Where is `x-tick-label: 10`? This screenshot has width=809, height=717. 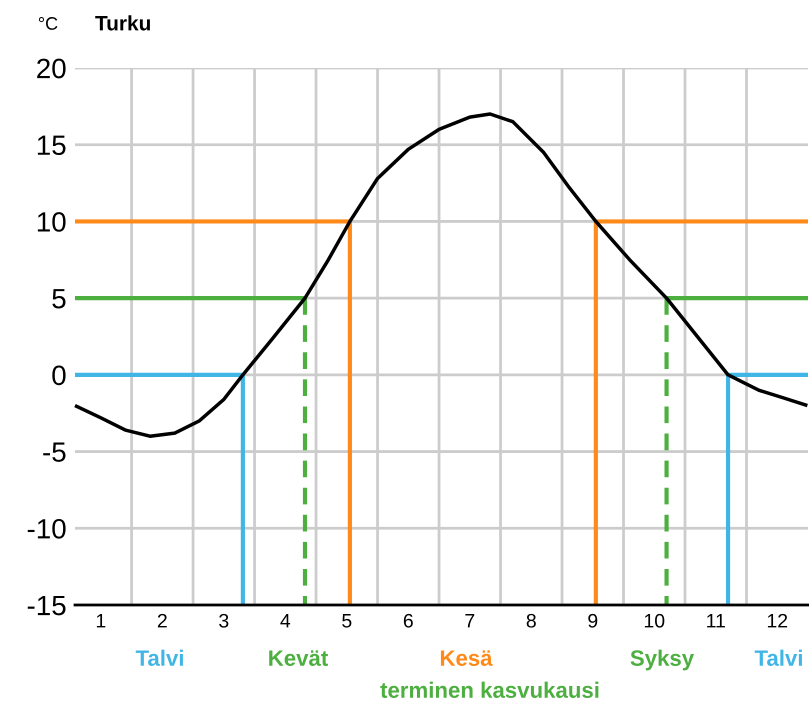
x-tick-label: 10 is located at coordinates (654, 621).